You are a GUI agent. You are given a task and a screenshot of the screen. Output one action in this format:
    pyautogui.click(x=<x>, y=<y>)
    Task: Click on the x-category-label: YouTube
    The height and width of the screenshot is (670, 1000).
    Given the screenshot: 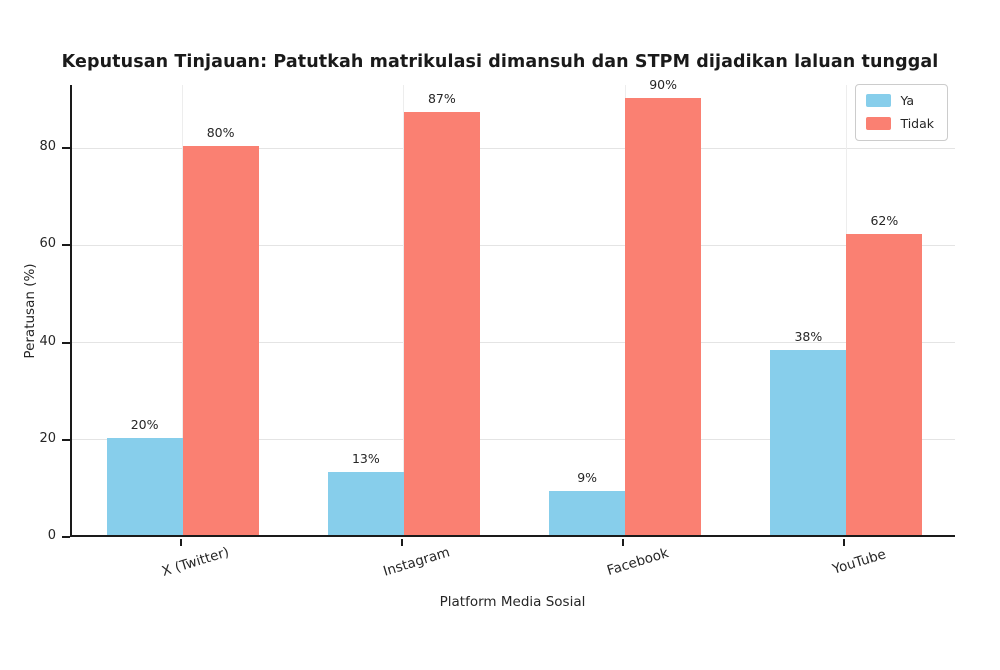 What is the action you would take?
    pyautogui.click(x=860, y=562)
    